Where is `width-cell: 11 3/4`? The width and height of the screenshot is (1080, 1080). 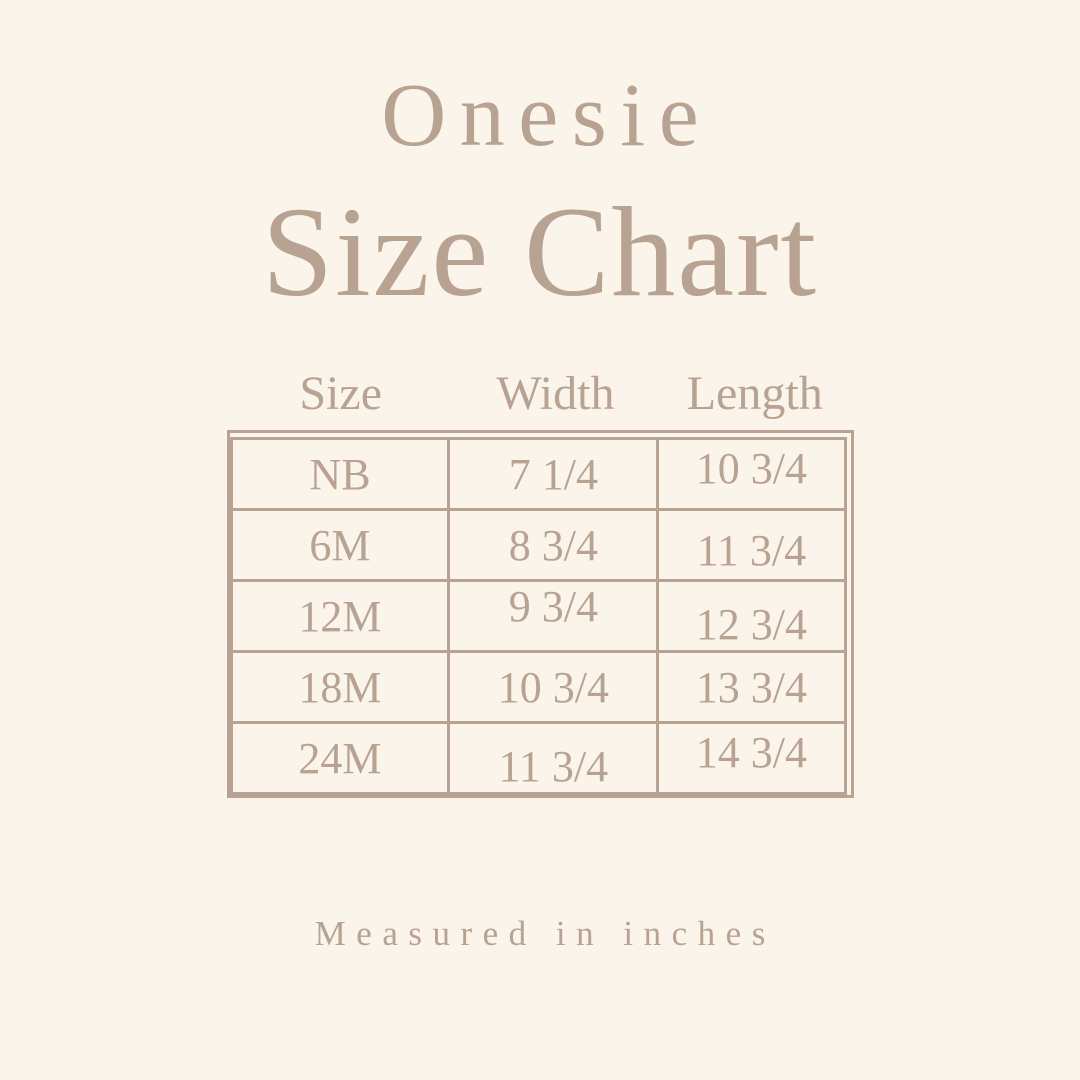
width-cell: 11 3/4 is located at coordinates (553, 758).